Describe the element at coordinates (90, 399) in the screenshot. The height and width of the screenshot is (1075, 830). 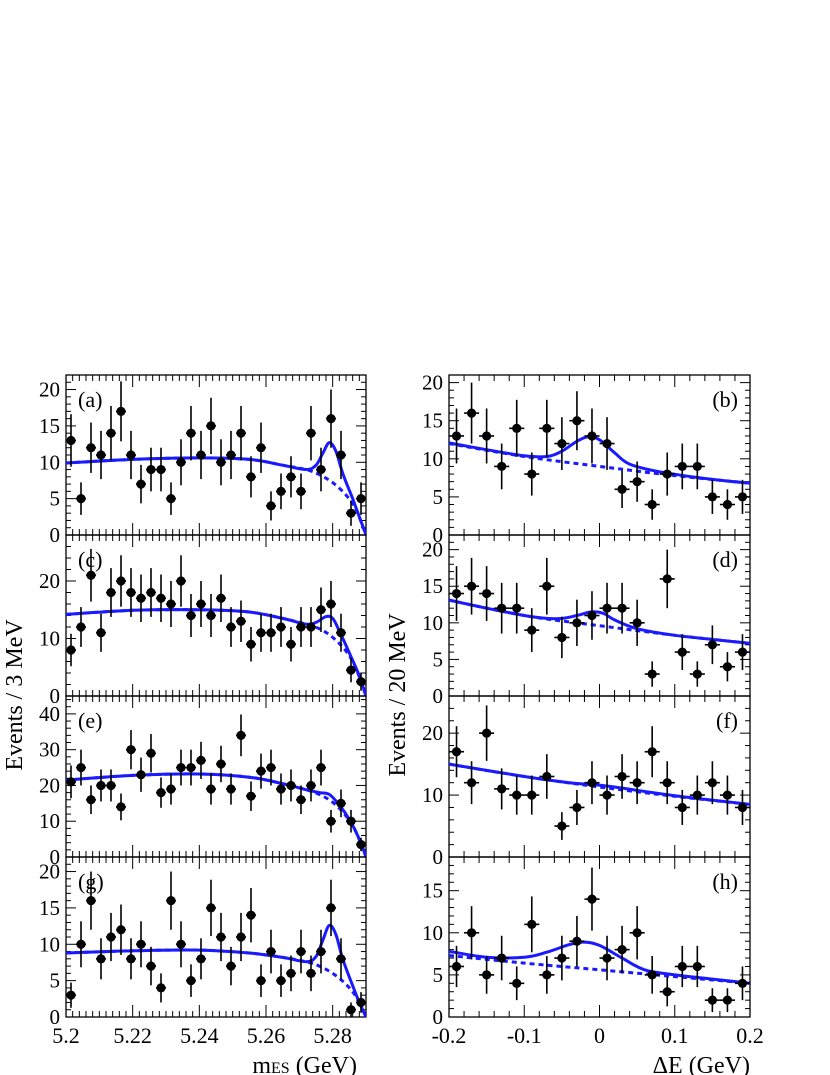
I see `panel-label-a: (a)` at that location.